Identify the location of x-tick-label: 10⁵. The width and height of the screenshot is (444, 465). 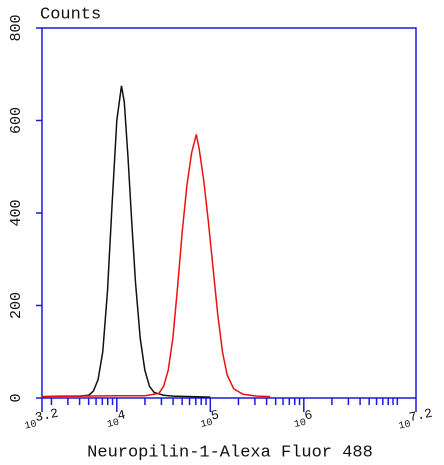
(209, 419).